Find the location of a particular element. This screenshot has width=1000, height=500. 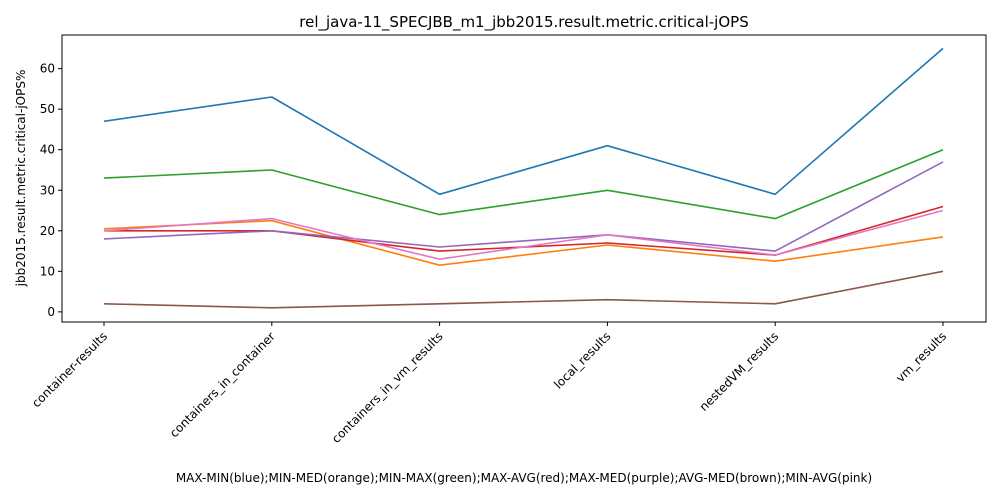

y-tick-label: 20 is located at coordinates (47, 231).